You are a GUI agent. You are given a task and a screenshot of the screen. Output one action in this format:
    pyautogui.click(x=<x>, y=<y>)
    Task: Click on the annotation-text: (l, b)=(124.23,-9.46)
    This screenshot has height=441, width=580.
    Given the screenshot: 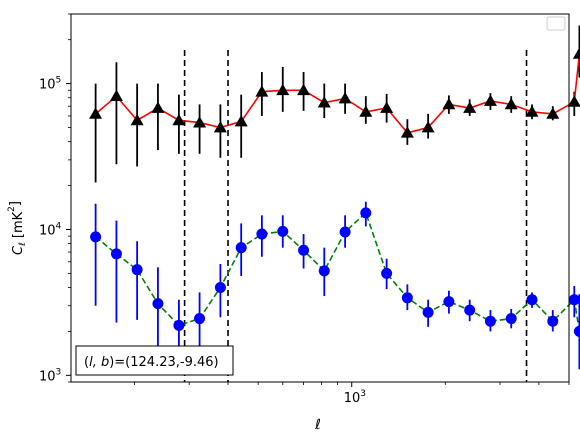 What is the action you would take?
    pyautogui.click(x=151, y=362)
    